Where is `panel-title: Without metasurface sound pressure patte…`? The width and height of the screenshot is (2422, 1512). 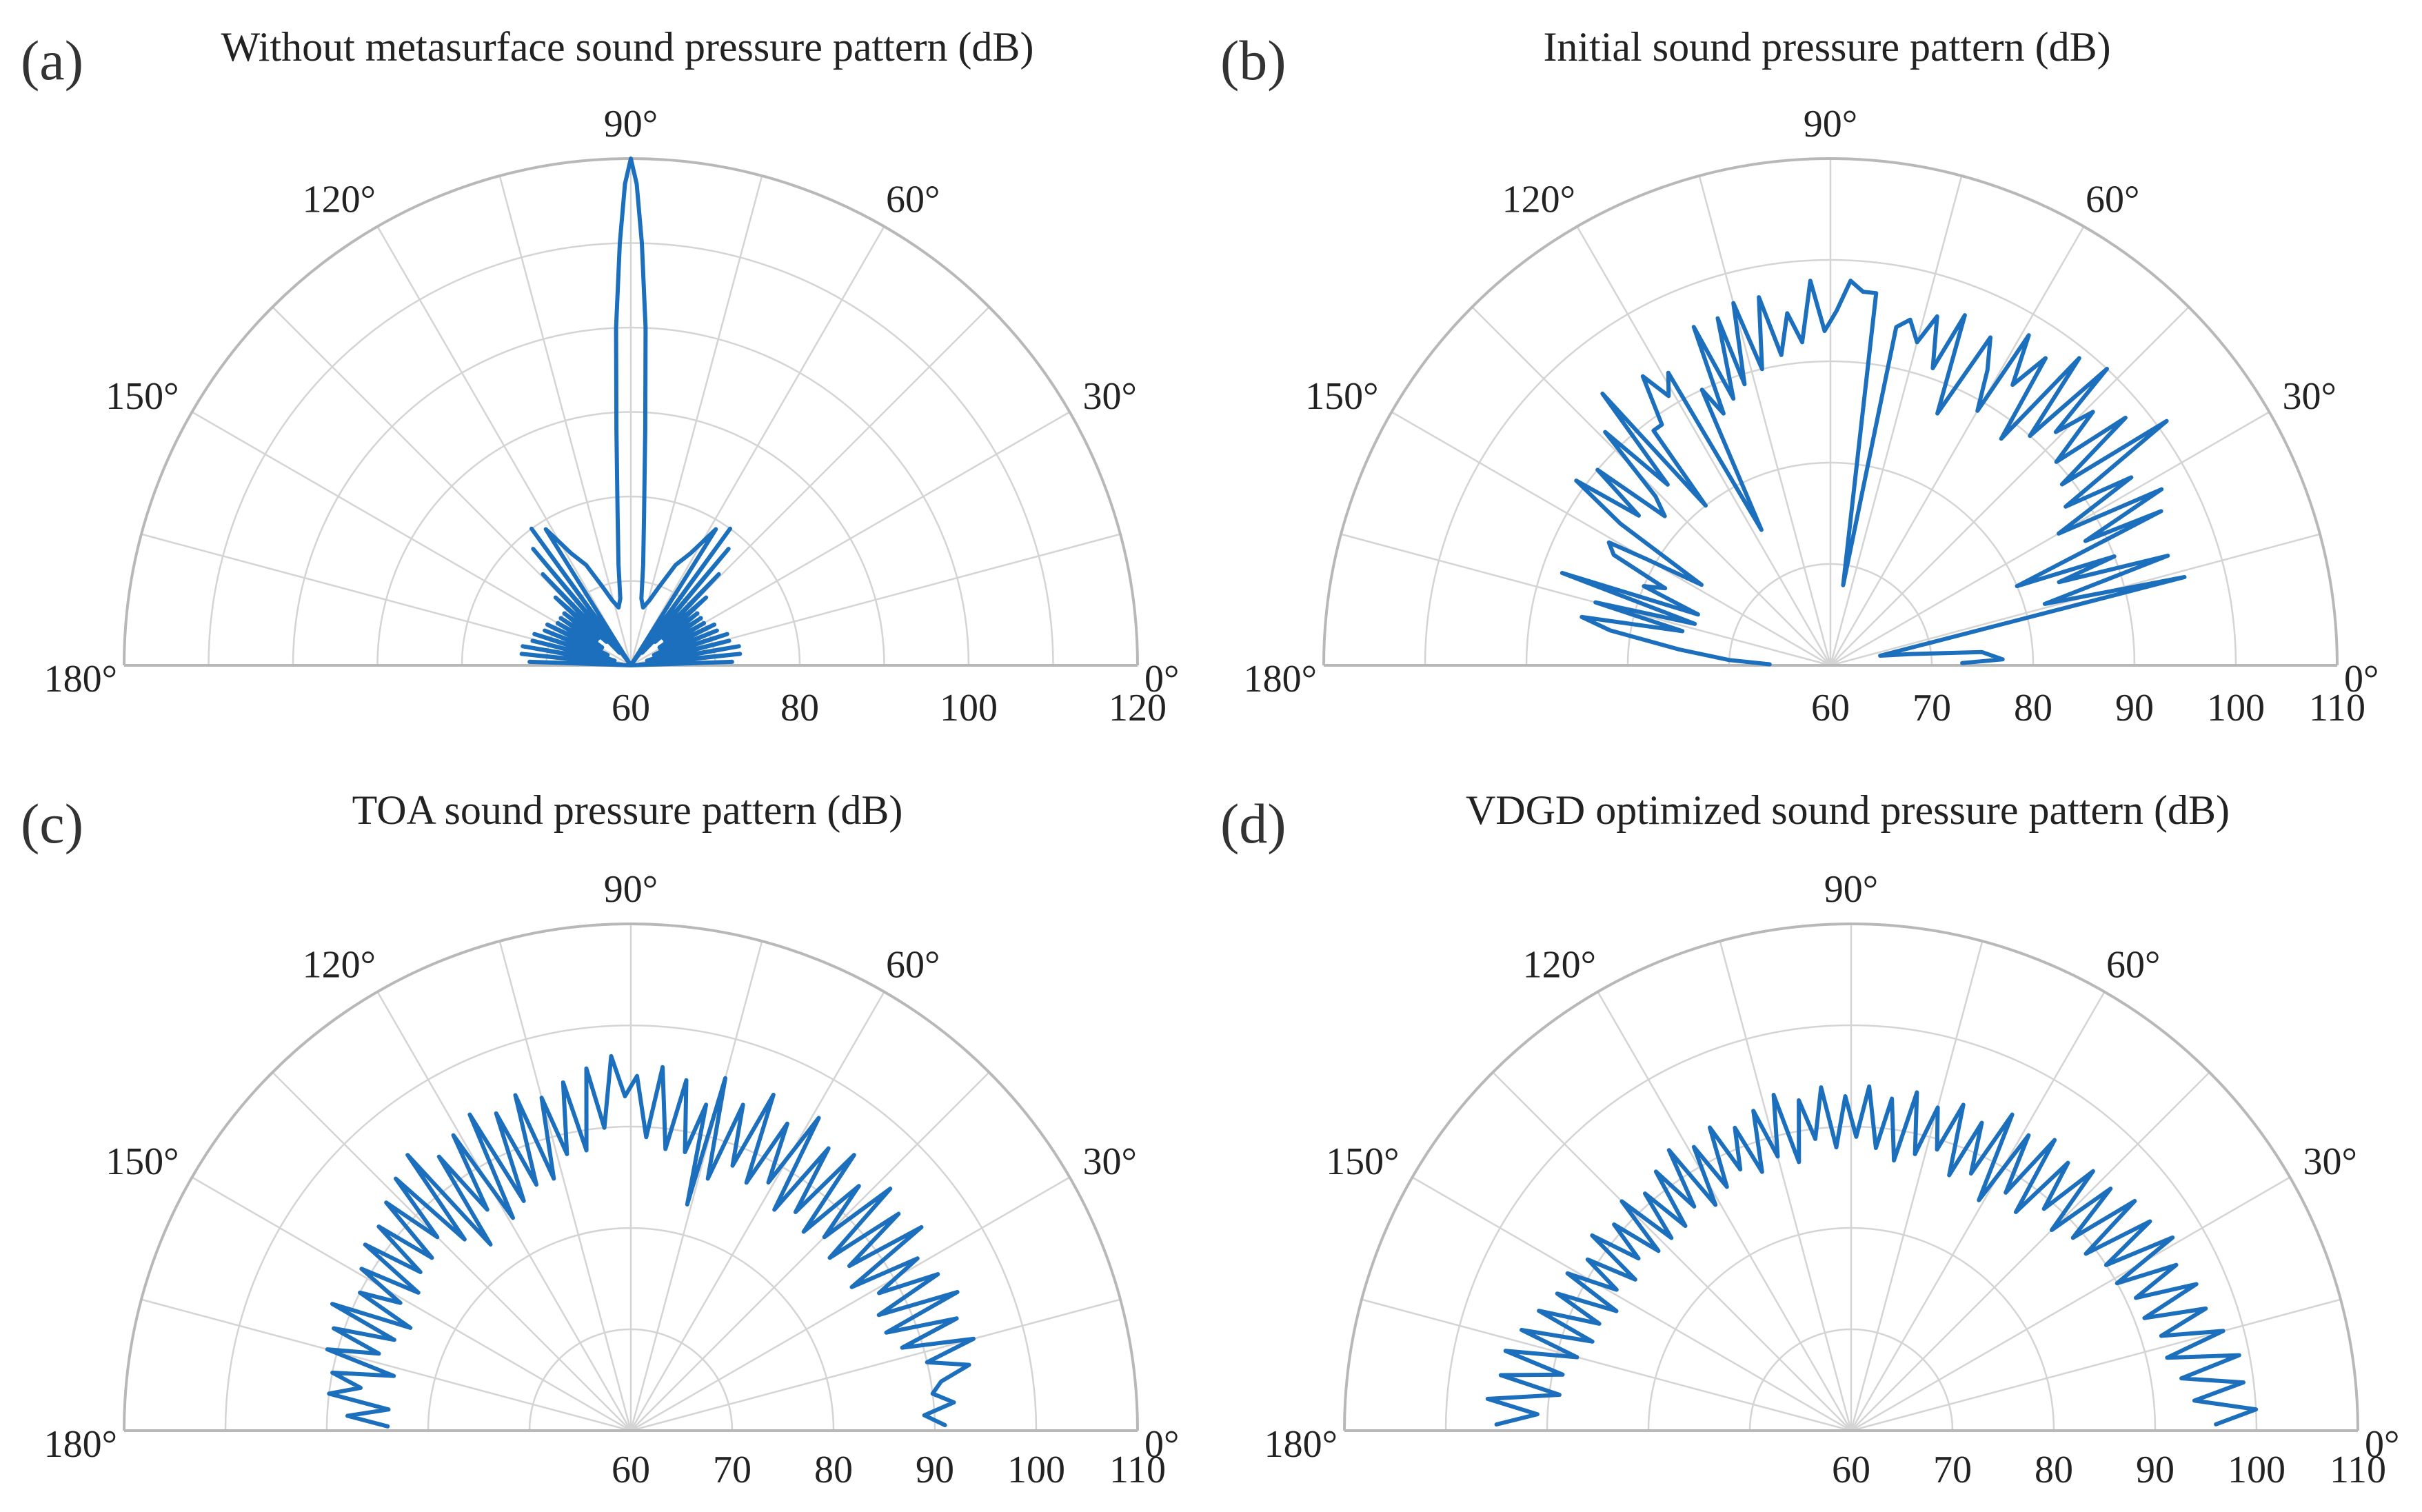
panel-title: Without metasurface sound pressure patte… is located at coordinates (627, 47).